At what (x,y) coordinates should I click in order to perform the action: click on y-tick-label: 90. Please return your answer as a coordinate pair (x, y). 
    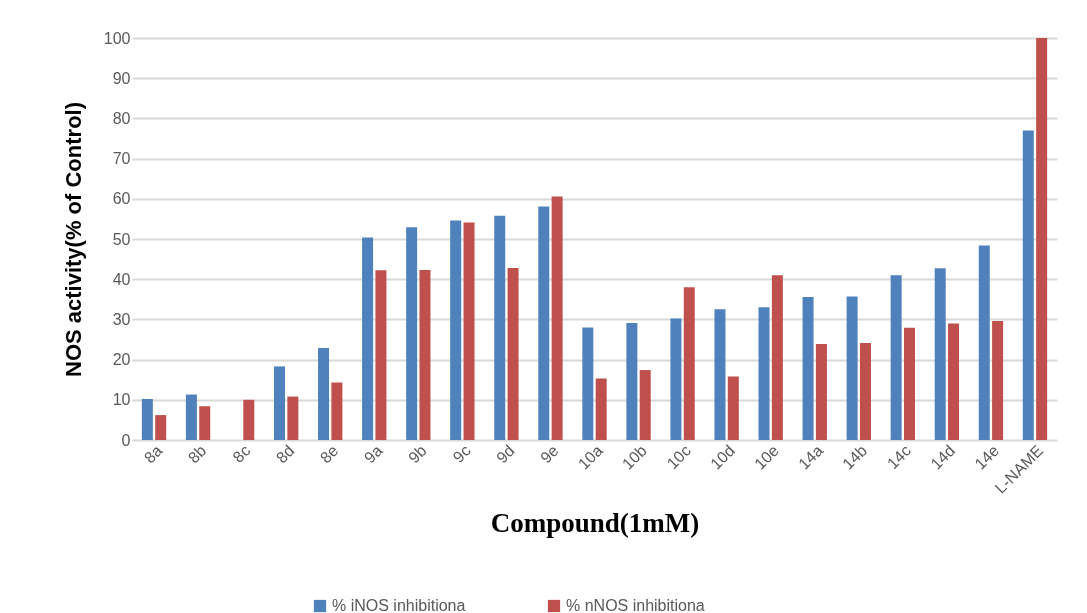
    Looking at the image, I should click on (121, 78).